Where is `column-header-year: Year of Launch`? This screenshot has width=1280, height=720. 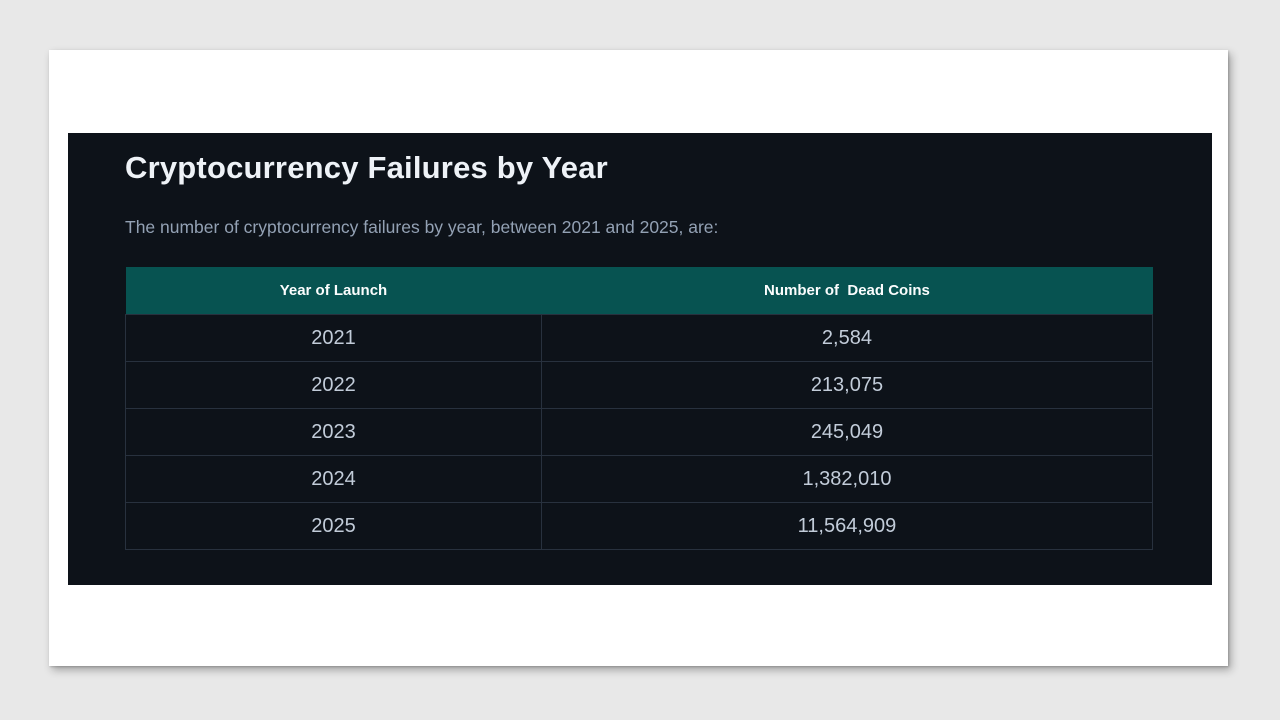 column-header-year: Year of Launch is located at coordinates (333, 291).